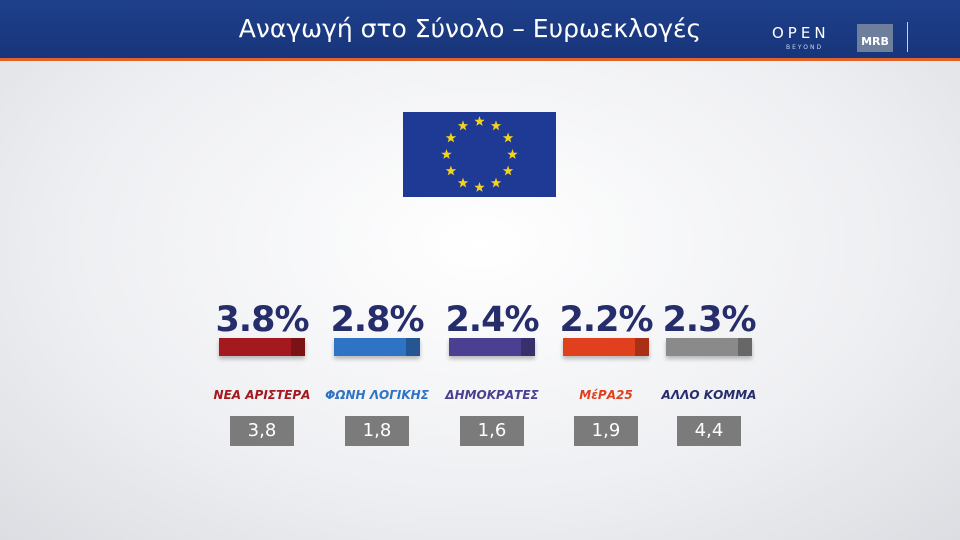 The image size is (960, 540). I want to click on party-logo: ΔΗΜΟΚΡΑΤΕΣ, so click(492, 395).